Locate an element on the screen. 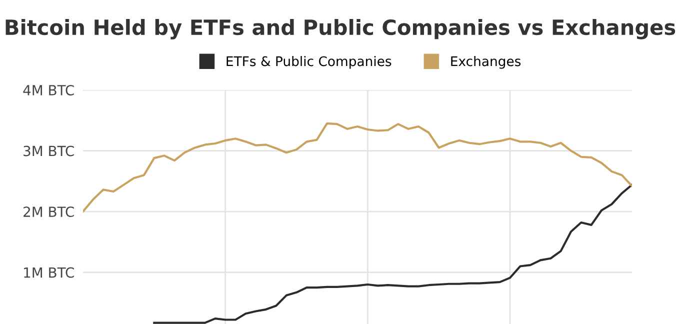 The width and height of the screenshot is (680, 324). y-tick-label: 3M BTC is located at coordinates (49, 151).